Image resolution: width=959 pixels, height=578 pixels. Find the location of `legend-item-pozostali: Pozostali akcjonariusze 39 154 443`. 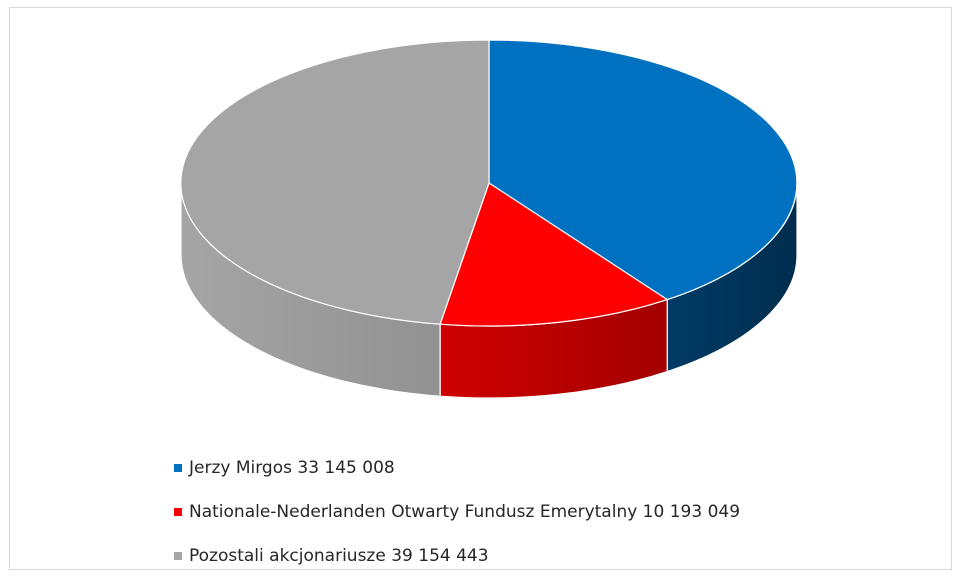

legend-item-pozostali: Pozostali akcjonariusze 39 154 443 is located at coordinates (457, 556).